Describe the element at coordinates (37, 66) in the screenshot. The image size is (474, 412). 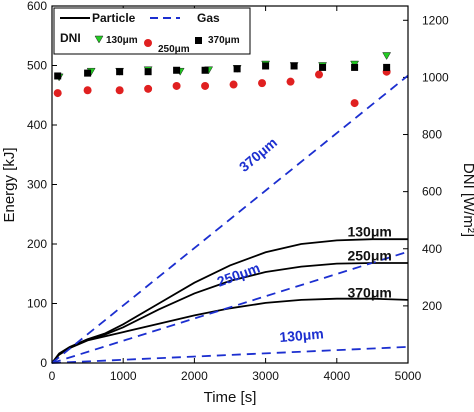
I see `y-tick-label: 500` at that location.